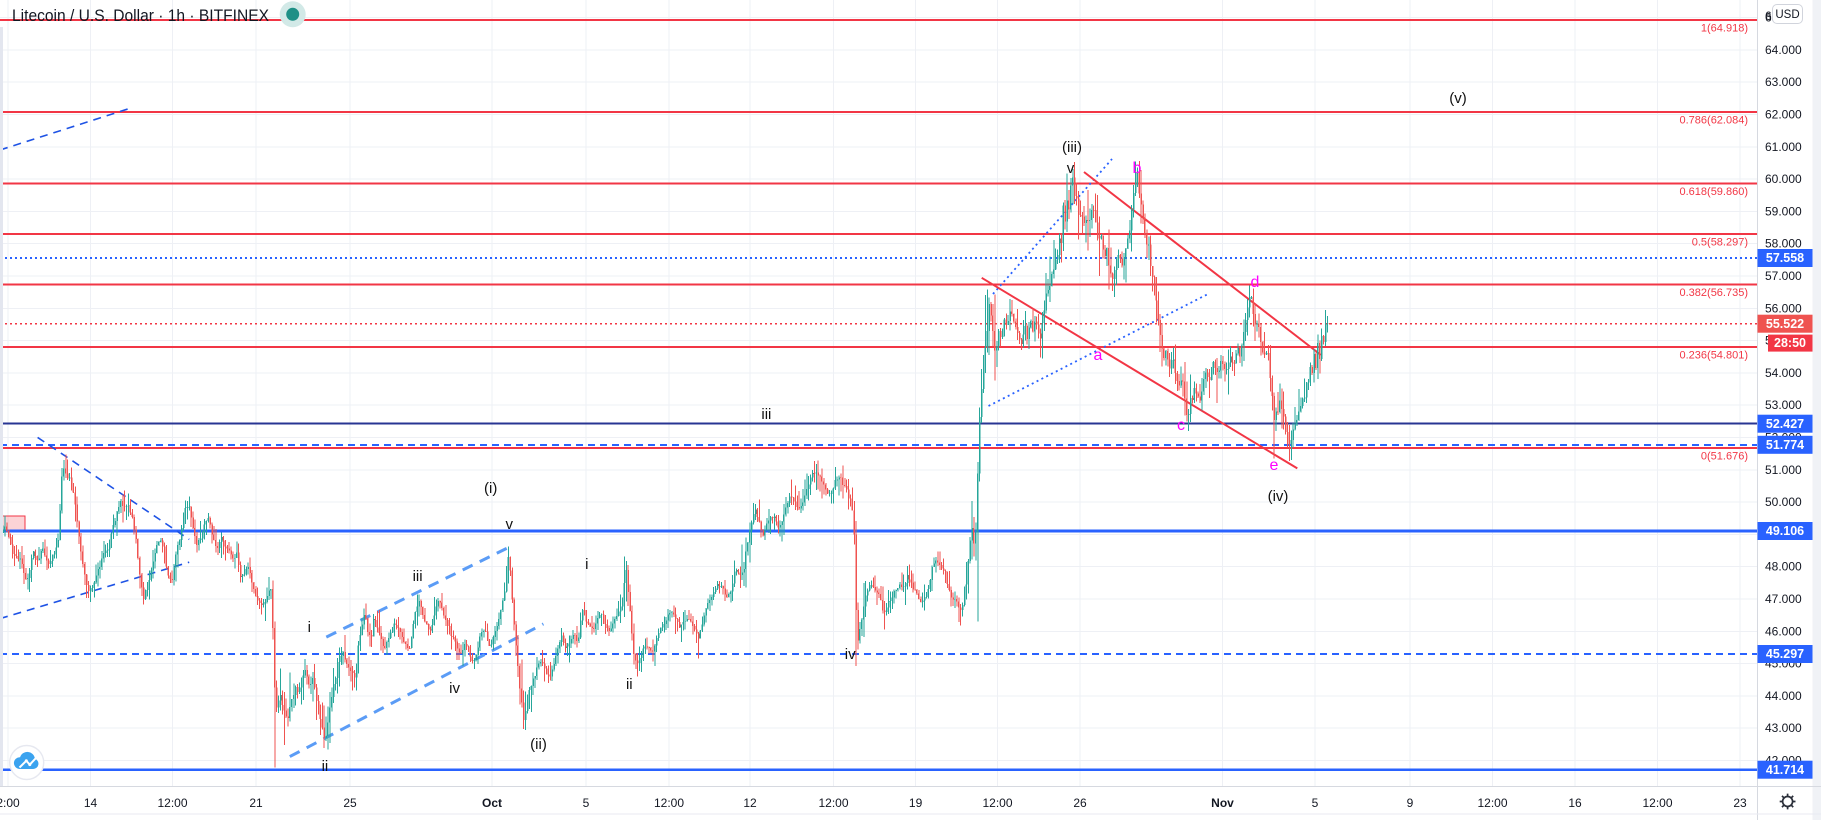 The width and height of the screenshot is (1821, 820). I want to click on svg-text: d, so click(1255, 282).